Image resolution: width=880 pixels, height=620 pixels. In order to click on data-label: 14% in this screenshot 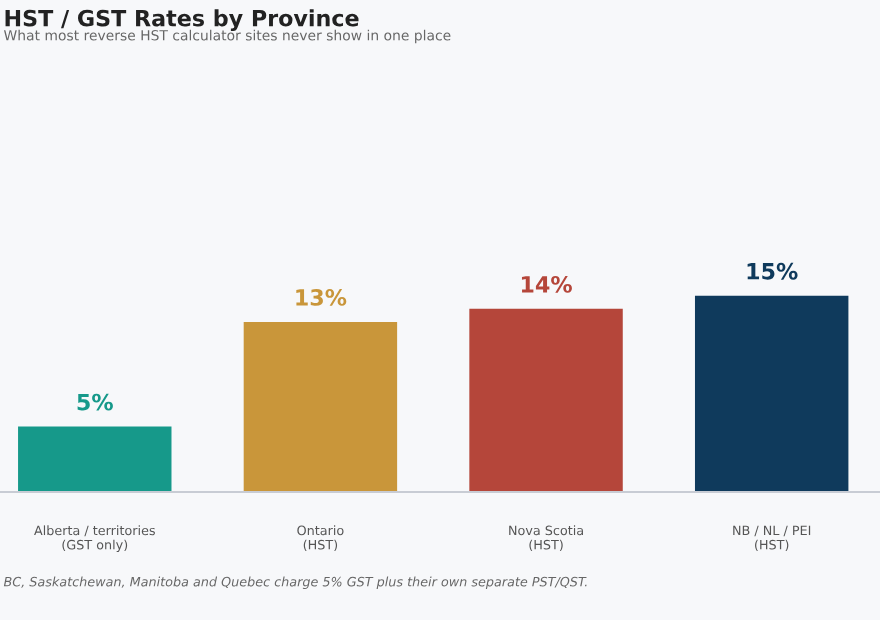, I will do `click(546, 284)`.